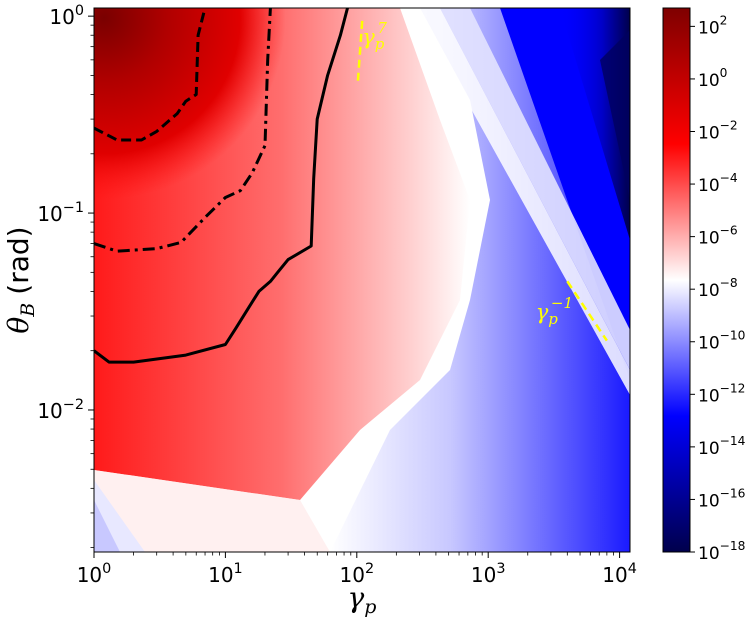  Describe the element at coordinates (60, 213) in the screenshot. I see `y-tick-label: 10⁻¹` at that location.